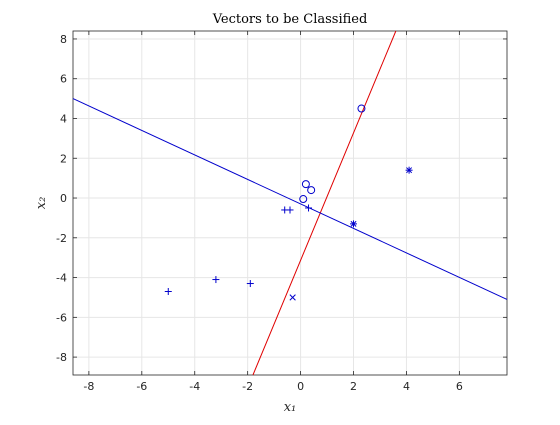  I want to click on y-tick-label: 4, so click(63, 118).